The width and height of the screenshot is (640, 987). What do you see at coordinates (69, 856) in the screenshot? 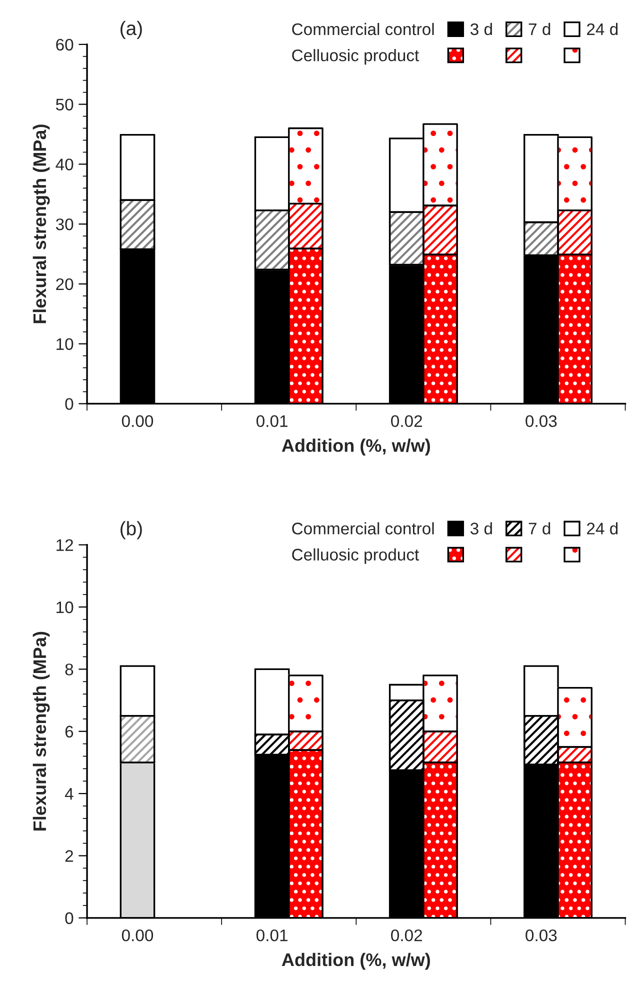
I see `y-tick-label: 2` at bounding box center [69, 856].